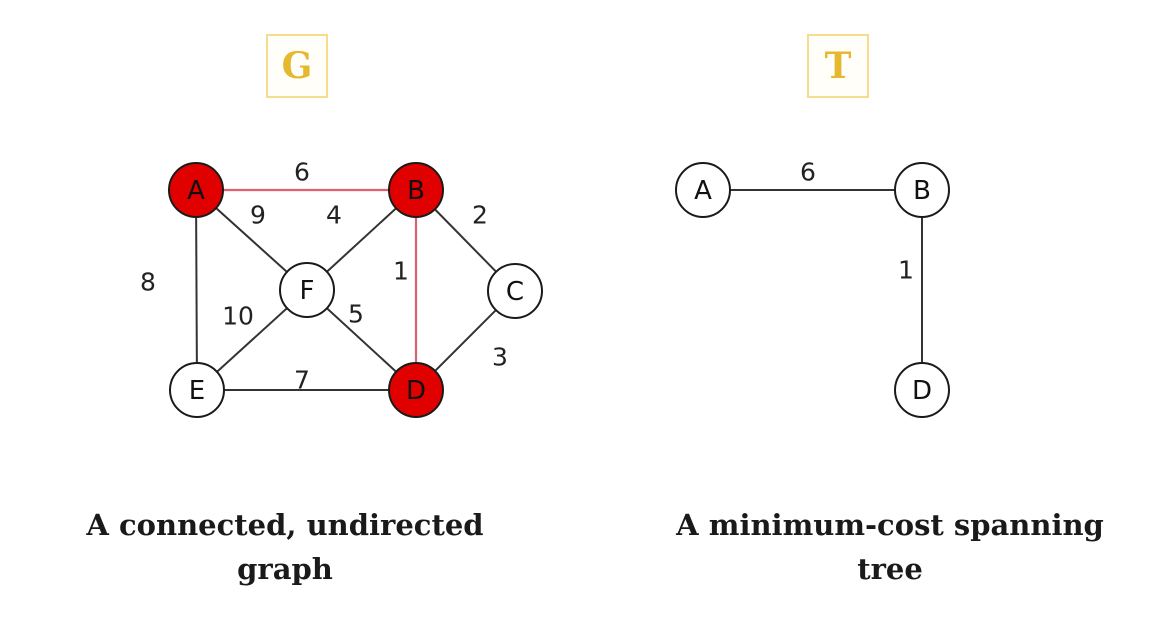 The image size is (1170, 630). Describe the element at coordinates (302, 172) in the screenshot. I see `g-edge-weight-a-b: 6` at that location.